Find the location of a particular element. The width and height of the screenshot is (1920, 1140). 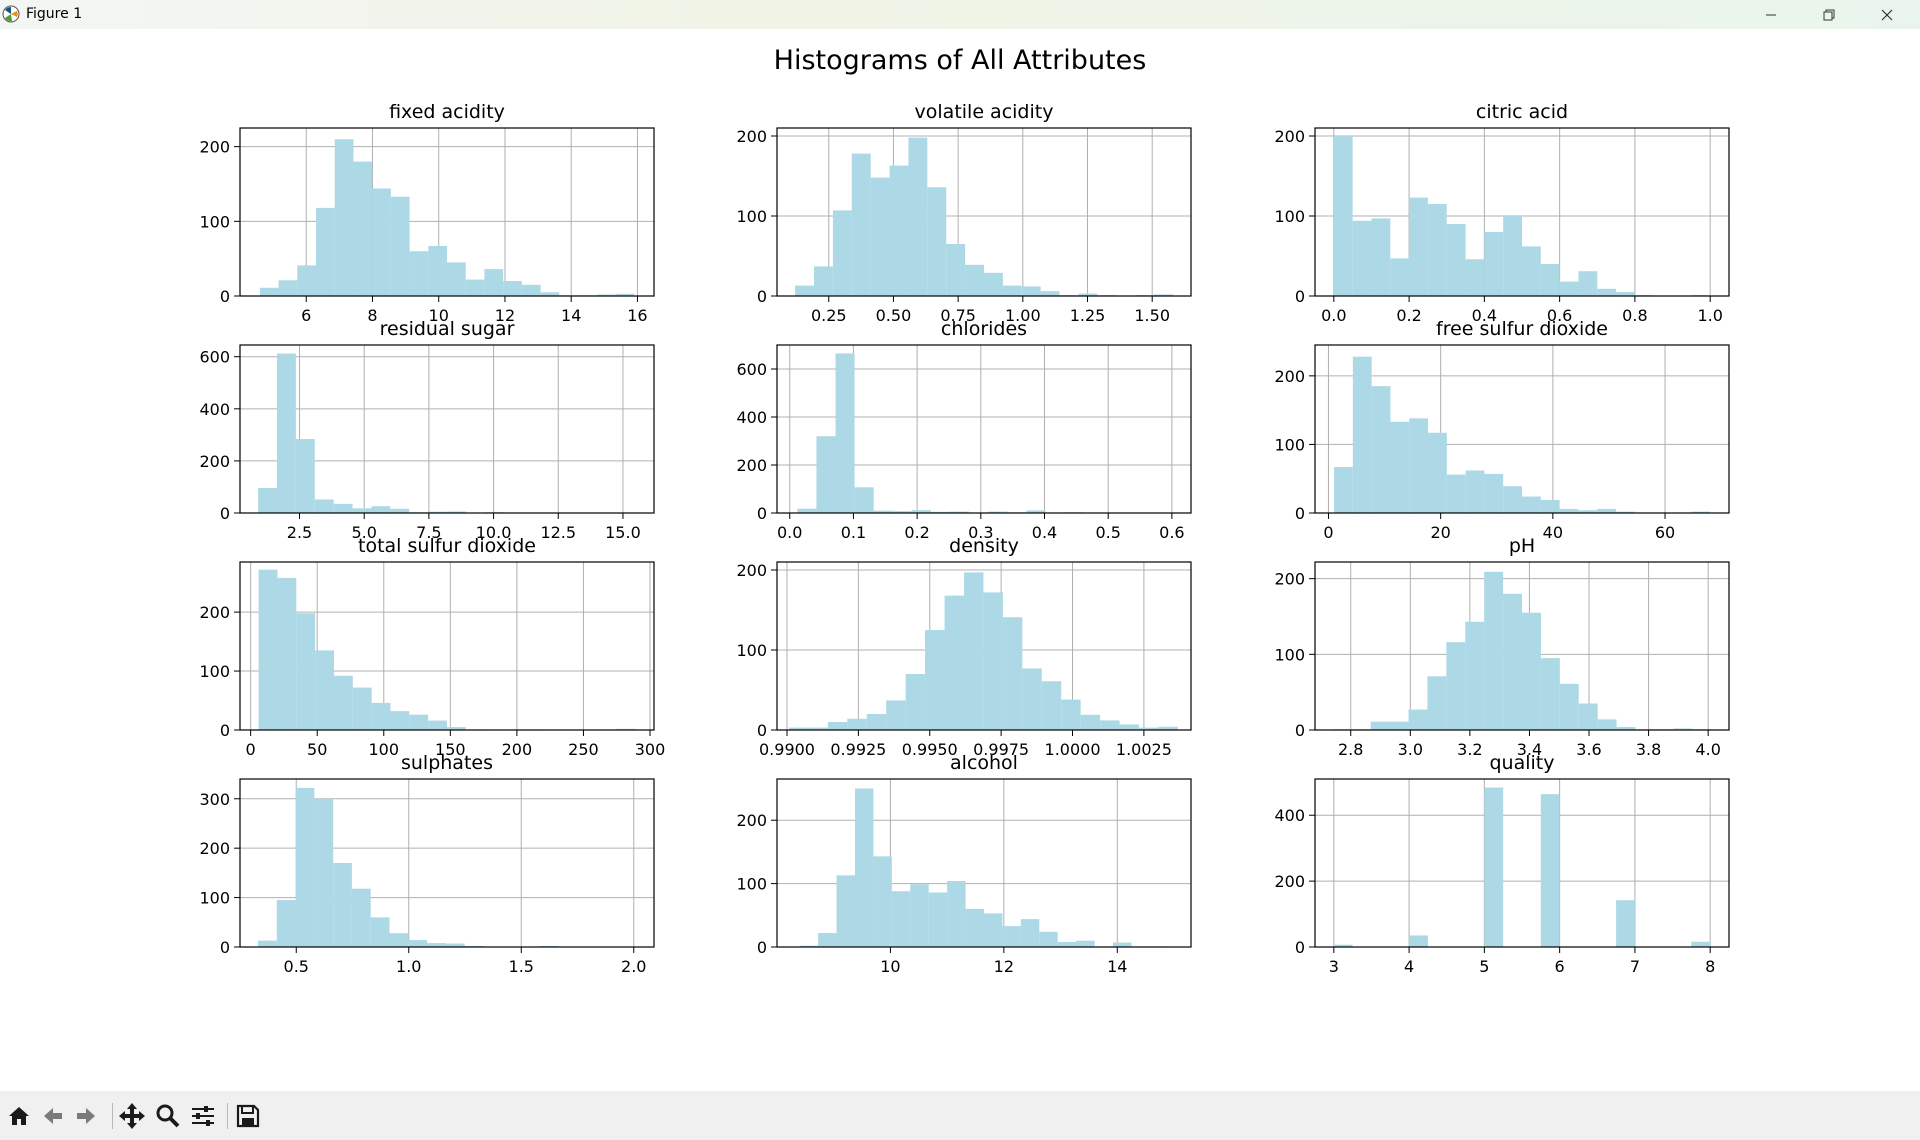

x-tick-label: 0.9975 is located at coordinates (1001, 749).